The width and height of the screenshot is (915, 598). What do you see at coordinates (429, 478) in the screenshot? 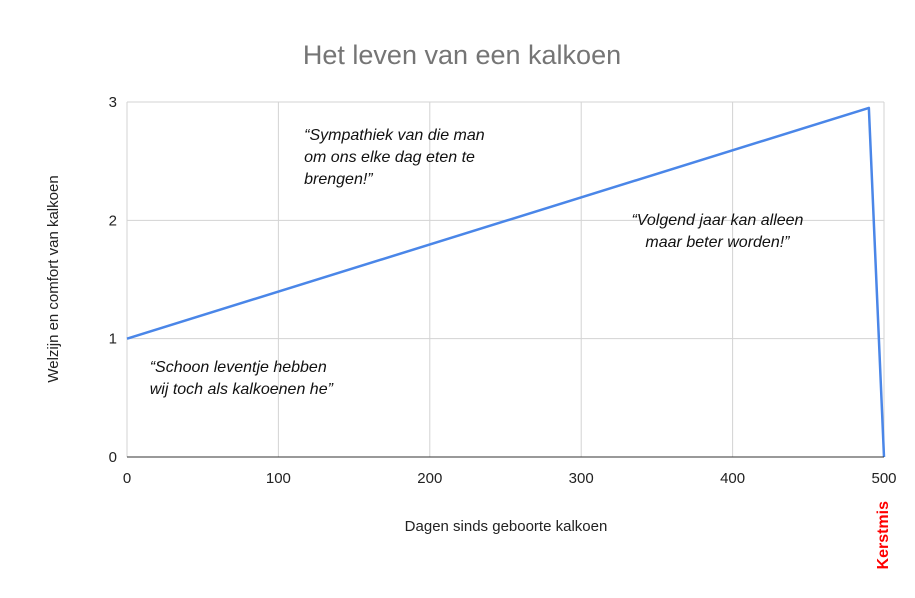
I see `x-tick-label: 200` at bounding box center [429, 478].